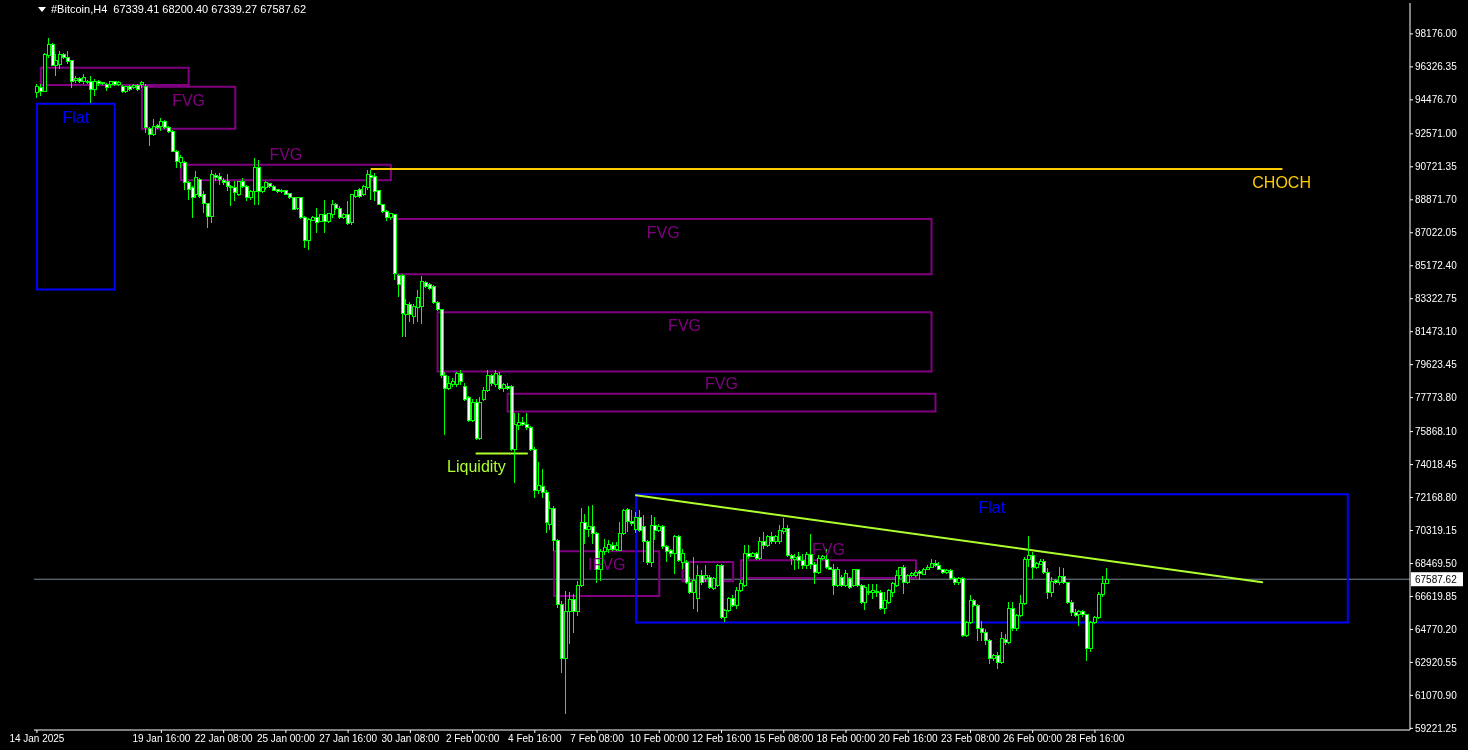  What do you see at coordinates (1281, 182) in the screenshot?
I see `series-label: CHOCH` at bounding box center [1281, 182].